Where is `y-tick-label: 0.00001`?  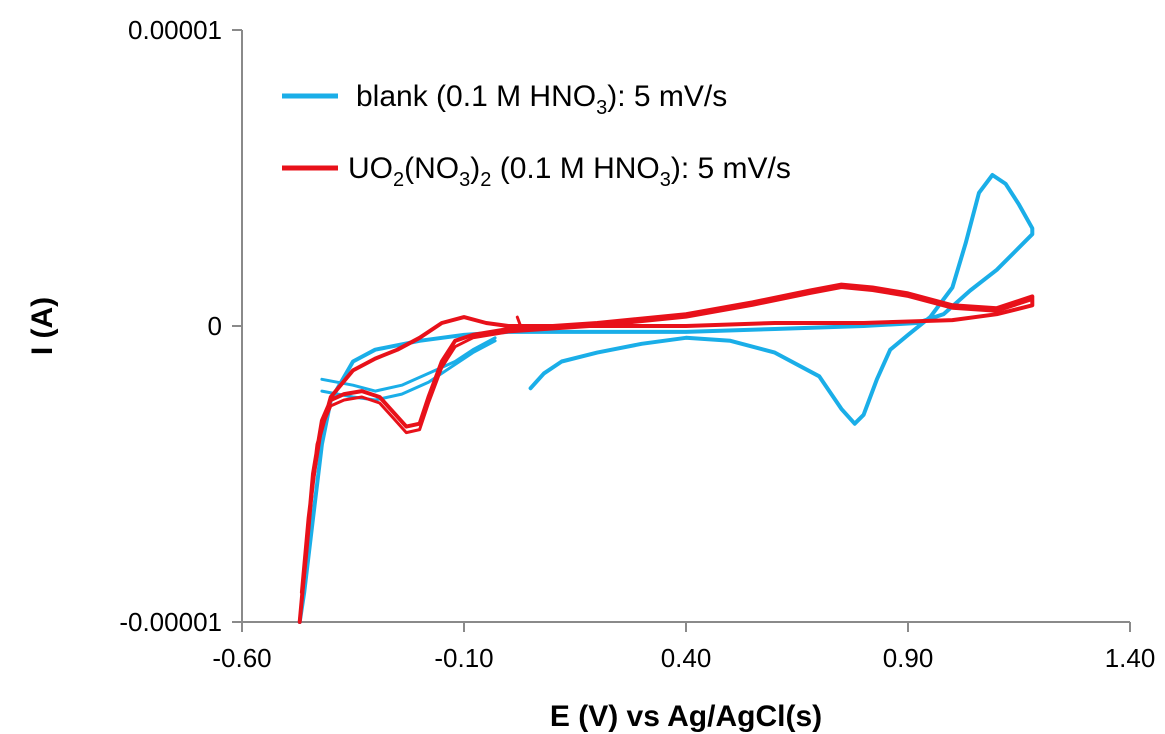 y-tick-label: 0.00001 is located at coordinates (175, 30).